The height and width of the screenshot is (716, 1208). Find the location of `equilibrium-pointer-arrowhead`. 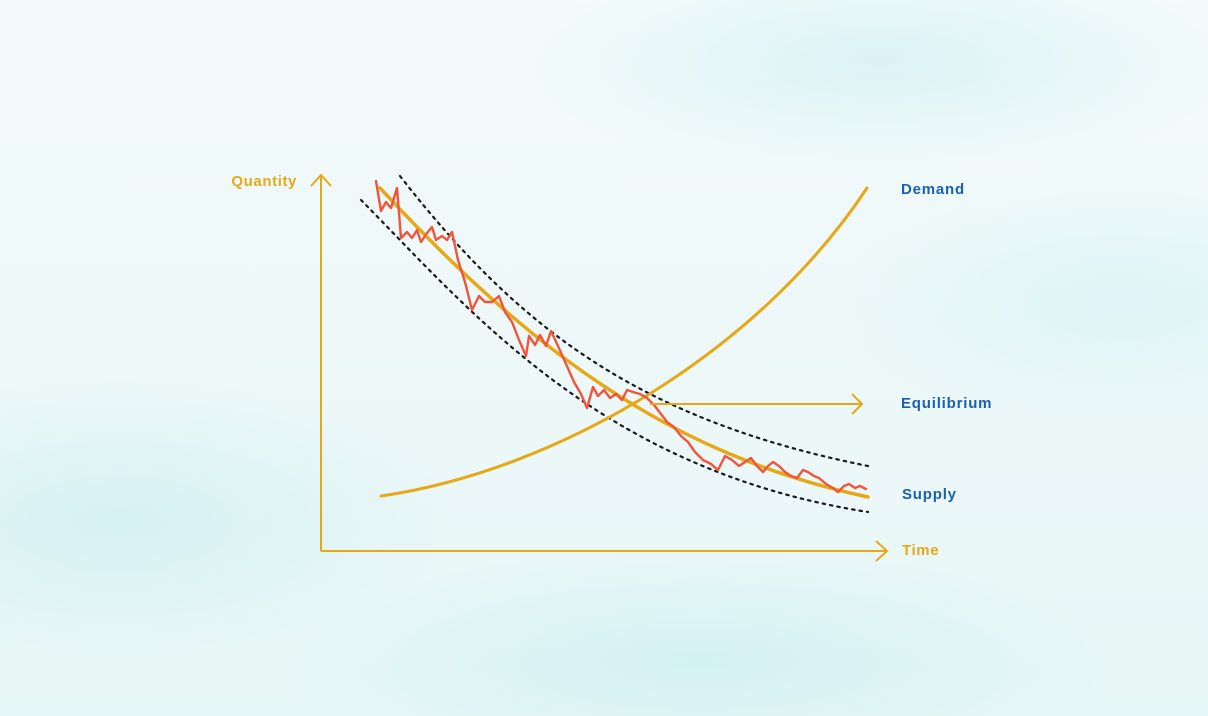

equilibrium-pointer-arrowhead is located at coordinates (857, 404).